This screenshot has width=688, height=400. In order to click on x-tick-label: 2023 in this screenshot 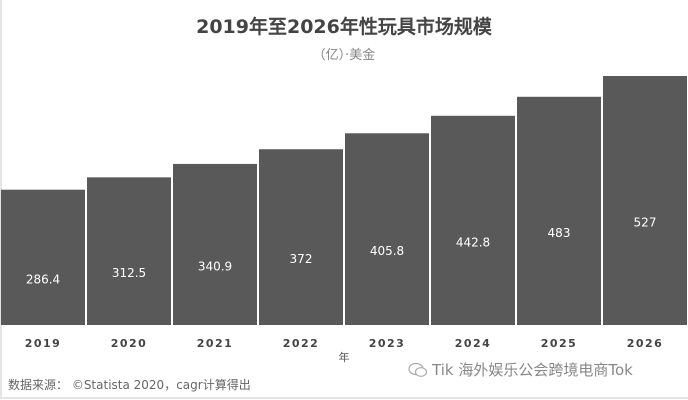, I will do `click(387, 343)`.